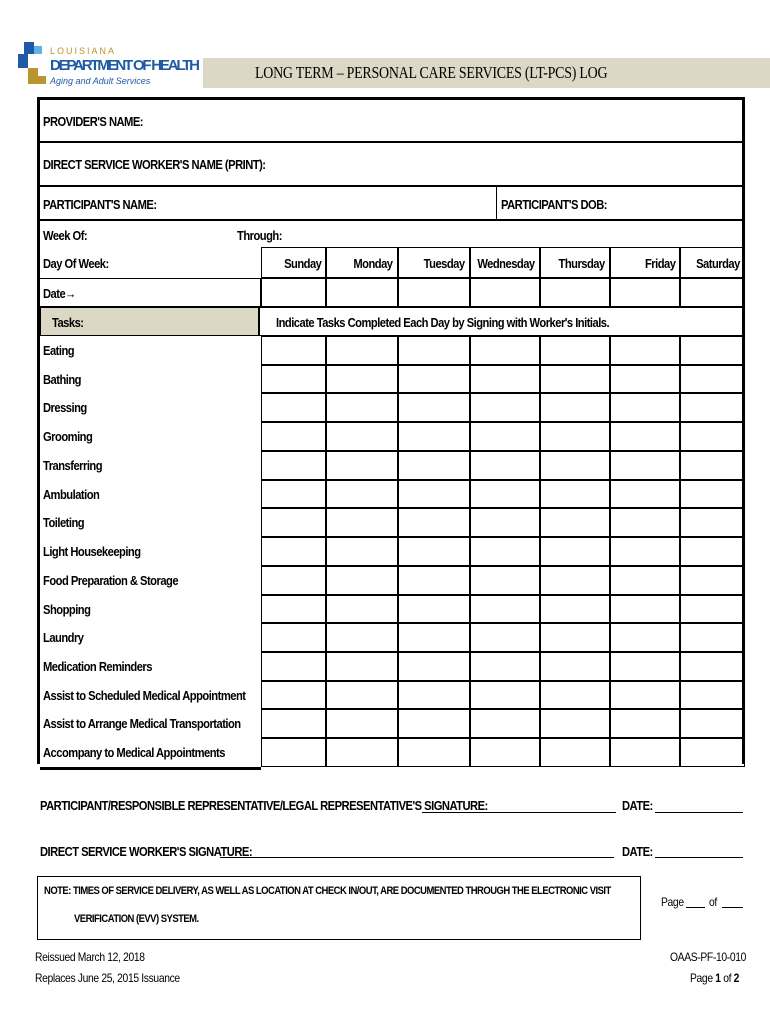 This screenshot has height=1024, width=770. I want to click on page-blank-line, so click(695, 907).